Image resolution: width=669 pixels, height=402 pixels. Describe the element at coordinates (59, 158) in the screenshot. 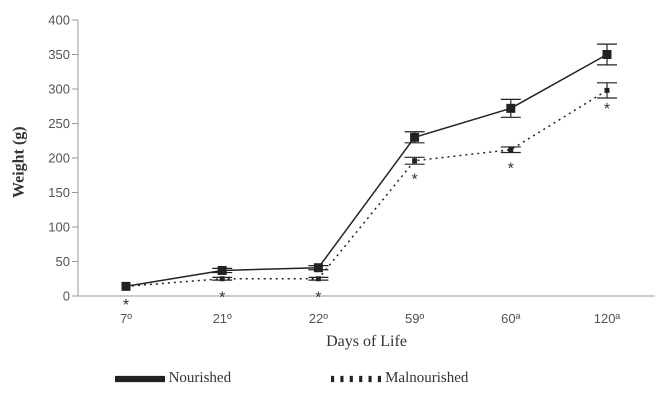

I see `y-tick-label: 200` at that location.